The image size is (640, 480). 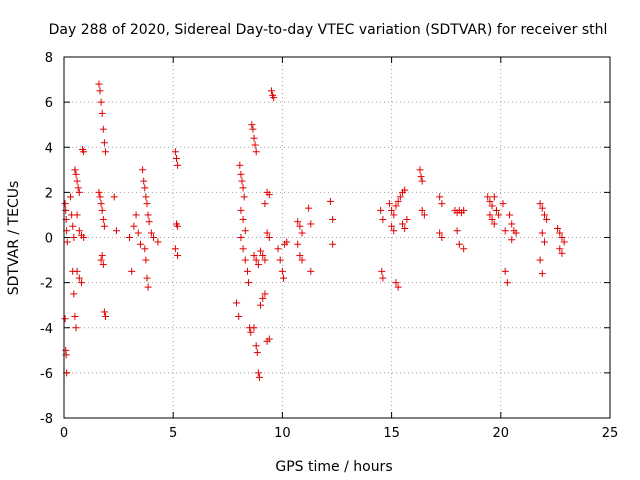 I want to click on x-tick-label: 5, so click(x=173, y=433).